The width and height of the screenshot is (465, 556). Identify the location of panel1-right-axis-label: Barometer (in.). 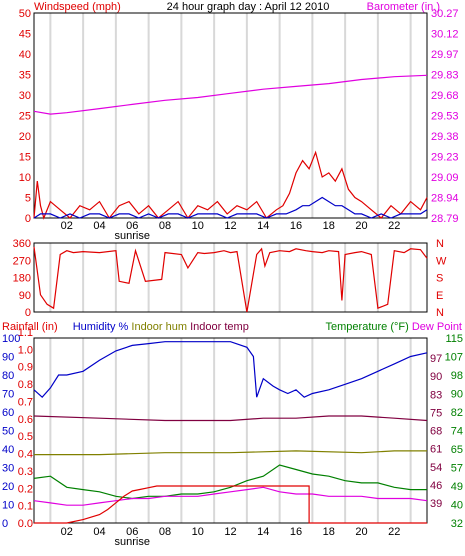
(403, 7).